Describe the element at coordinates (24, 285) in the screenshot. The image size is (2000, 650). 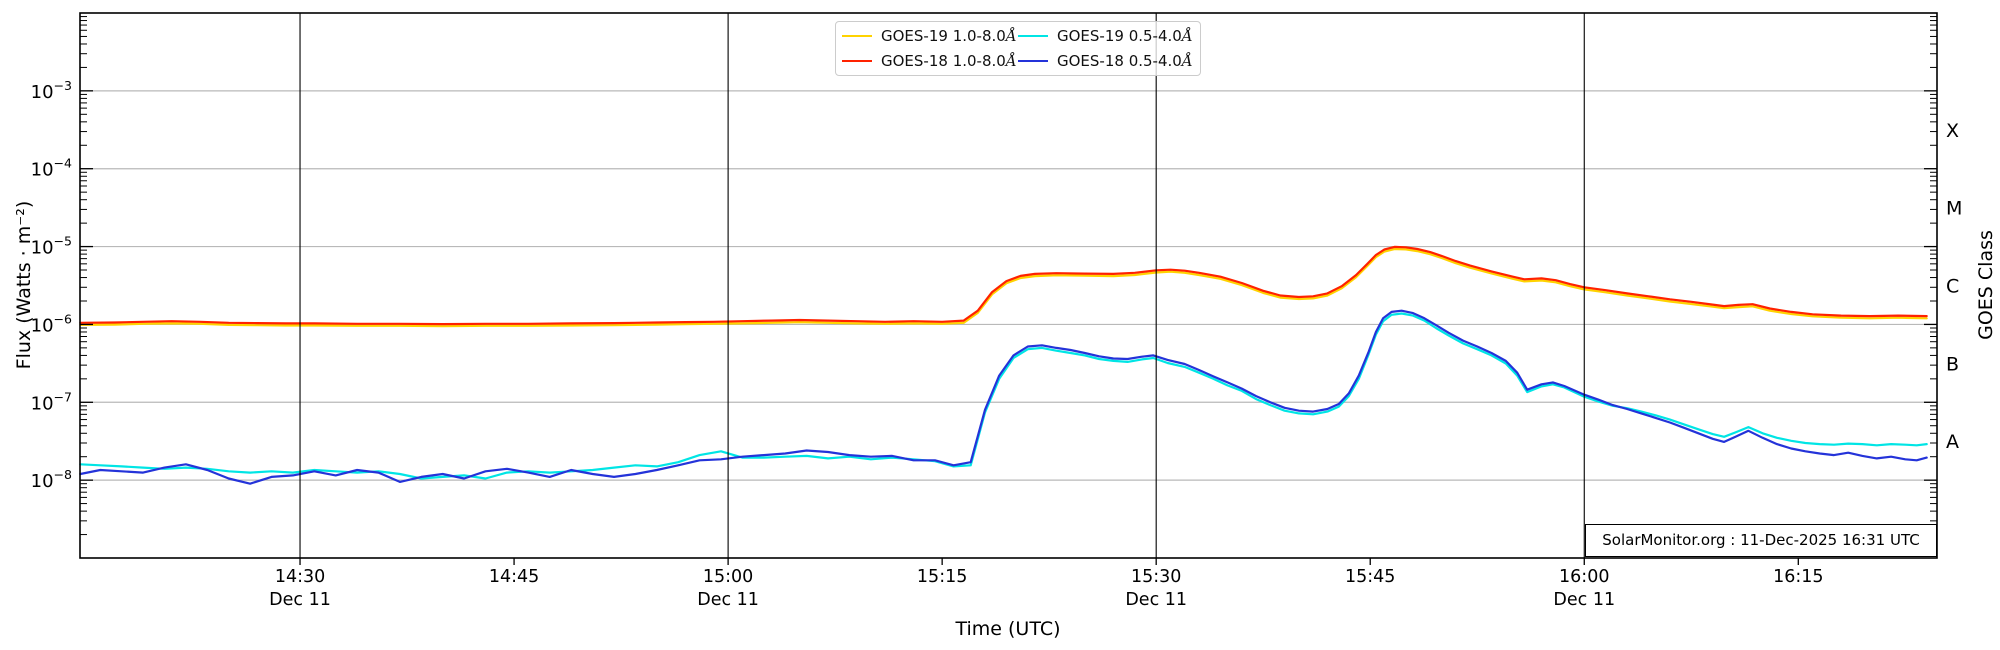
I see `y-axis-title: Flux (Watts · m⁻²)` at that location.